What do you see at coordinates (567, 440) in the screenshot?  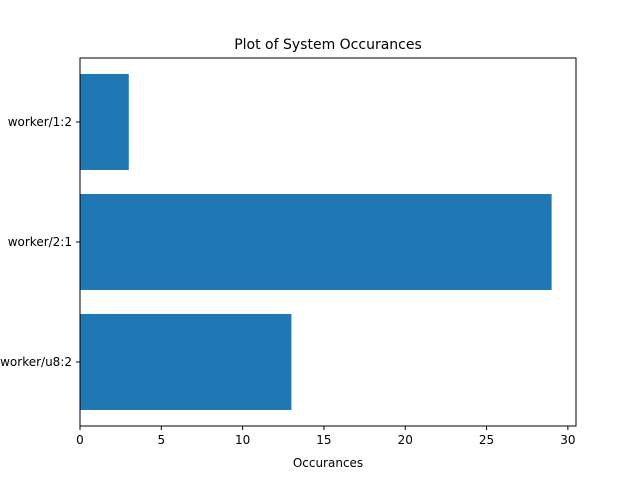 I see `x-tick-label: 30` at bounding box center [567, 440].